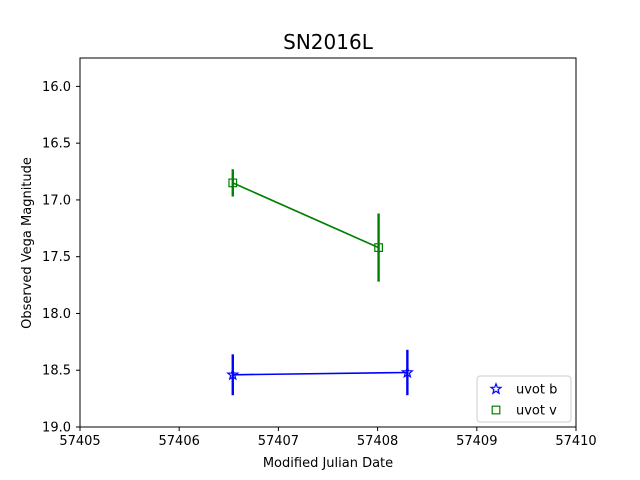 This screenshot has height=480, width=640. Describe the element at coordinates (377, 441) in the screenshot. I see `x-tick-label: 57408` at that location.